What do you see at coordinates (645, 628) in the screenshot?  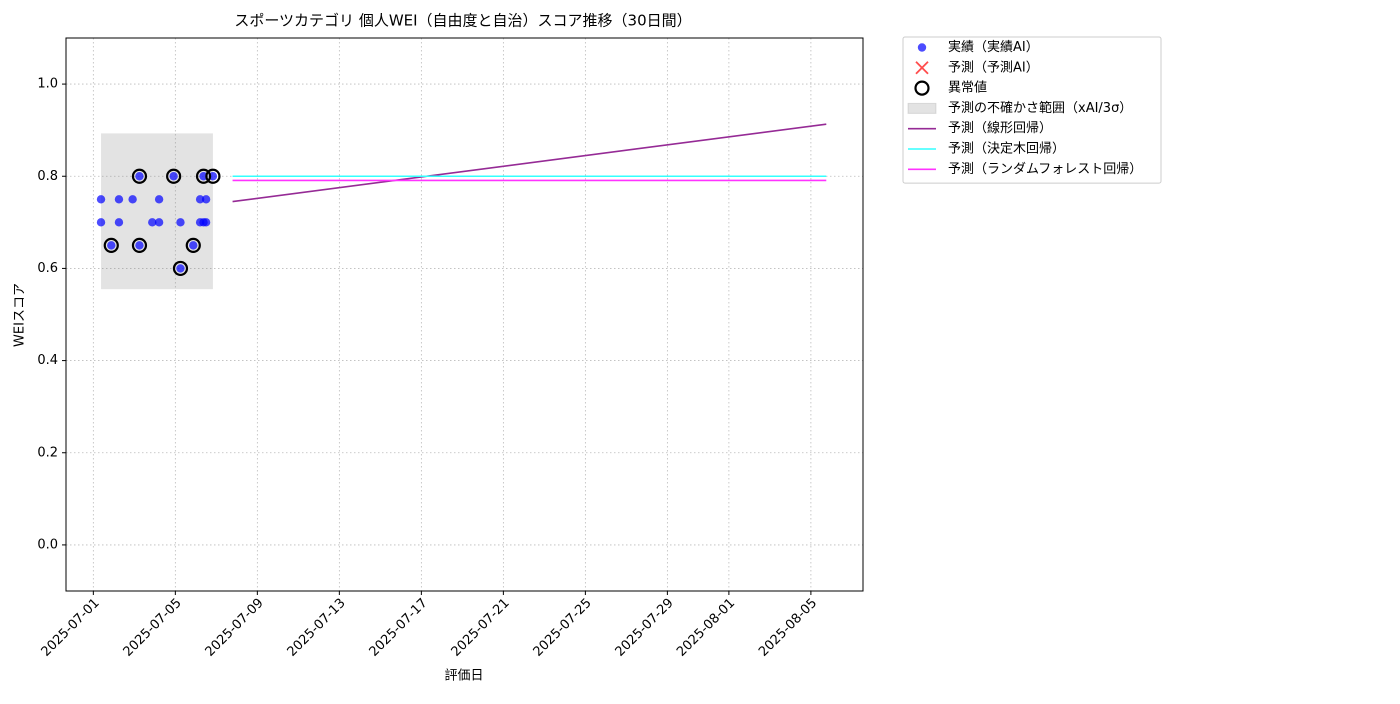 I see `x-tick-label: 2025-07-29` at bounding box center [645, 628].